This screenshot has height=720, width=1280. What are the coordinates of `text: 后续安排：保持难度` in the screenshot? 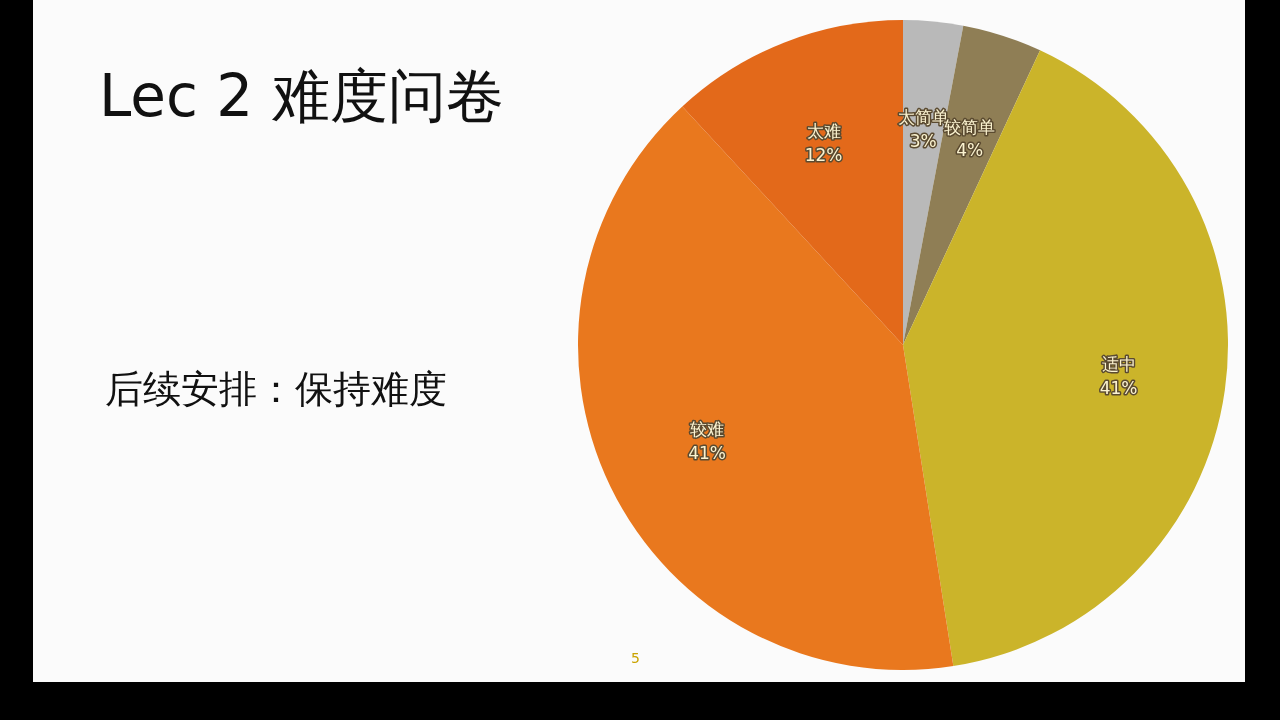 It's located at (276, 389).